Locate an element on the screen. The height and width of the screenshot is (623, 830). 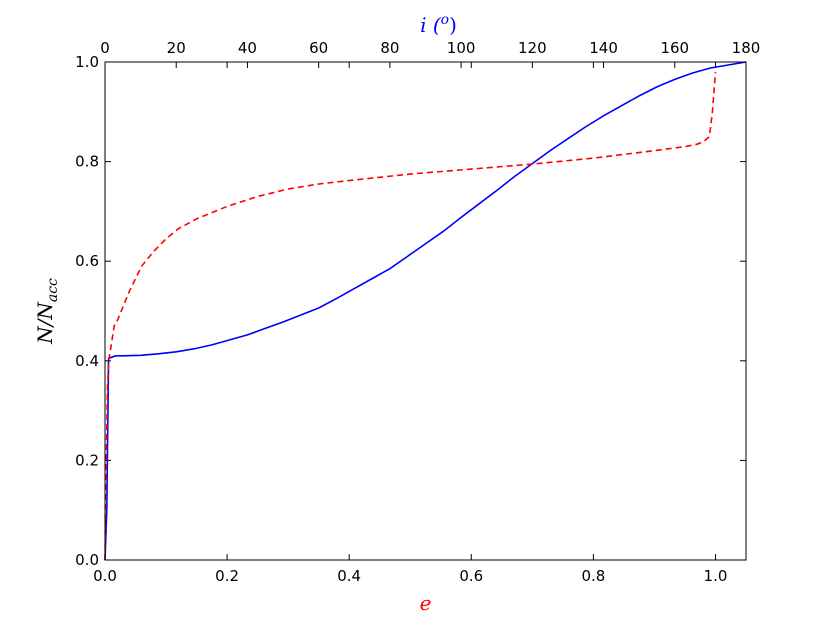
y-tick-label: 0.4 is located at coordinates (87, 361).